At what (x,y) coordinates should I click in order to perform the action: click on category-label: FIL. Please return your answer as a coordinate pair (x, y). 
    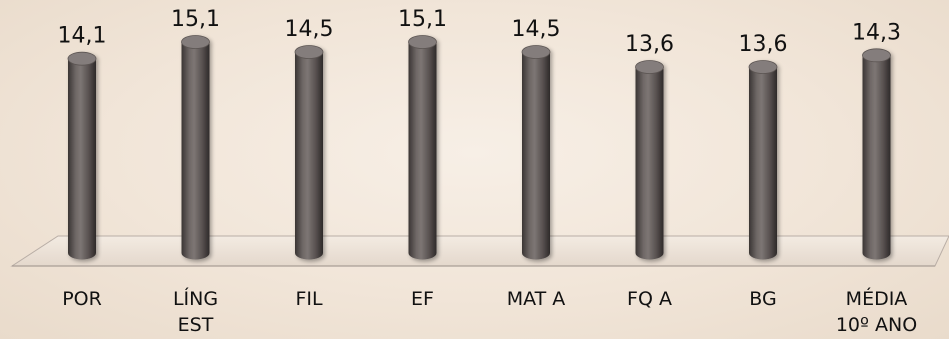
    Looking at the image, I should click on (309, 299).